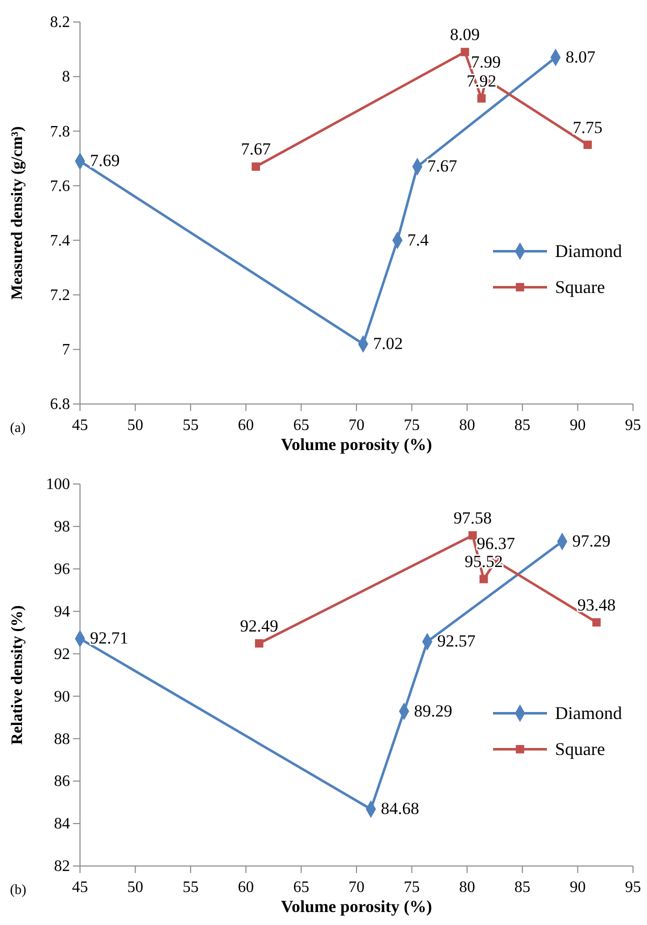  I want to click on y-tick-label: 98, so click(62, 527).